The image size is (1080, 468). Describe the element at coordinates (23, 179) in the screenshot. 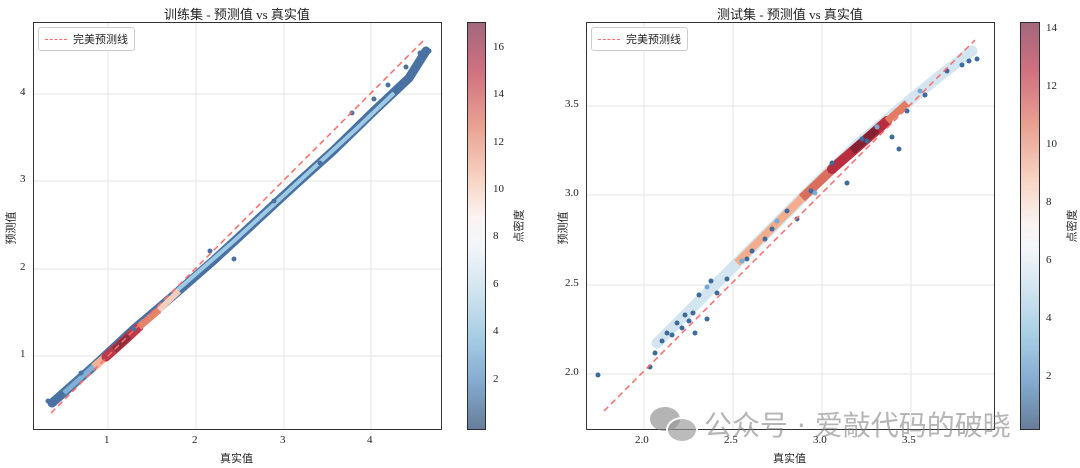

I see `train-ytick: 3` at that location.